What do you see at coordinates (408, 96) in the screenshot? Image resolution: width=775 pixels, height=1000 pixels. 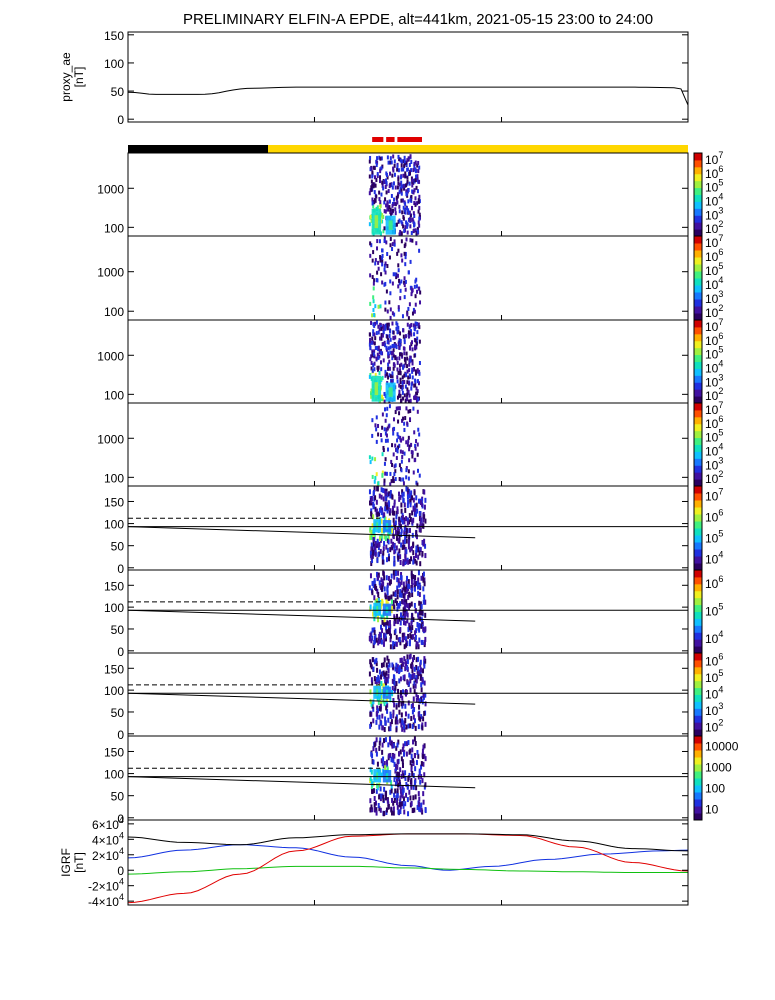 I see `series-line-proxy_AE` at bounding box center [408, 96].